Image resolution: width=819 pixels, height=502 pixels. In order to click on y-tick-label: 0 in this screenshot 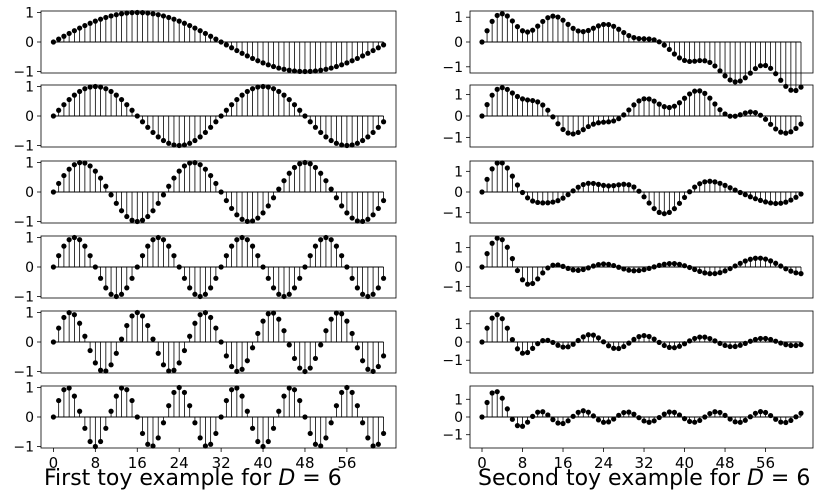, I will do `click(29, 43)`.